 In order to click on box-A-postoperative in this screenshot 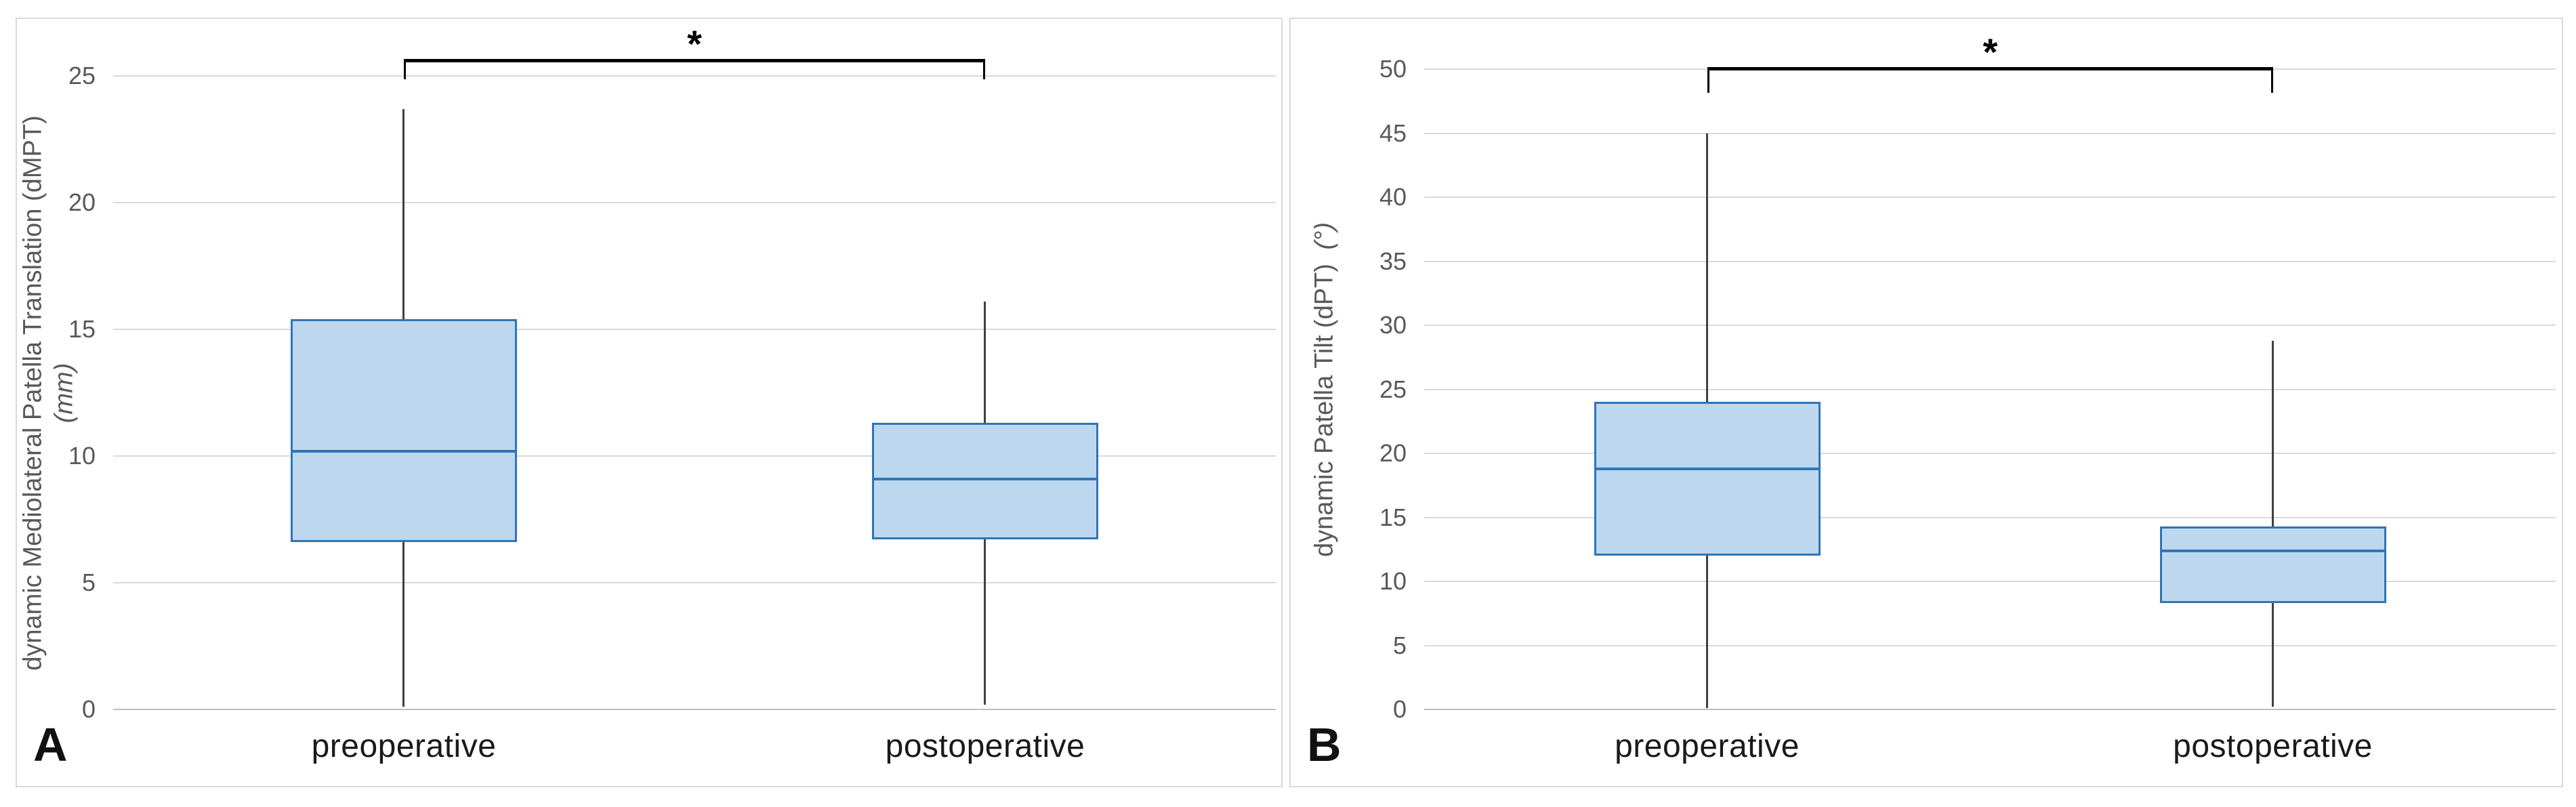, I will do `click(985, 482)`.